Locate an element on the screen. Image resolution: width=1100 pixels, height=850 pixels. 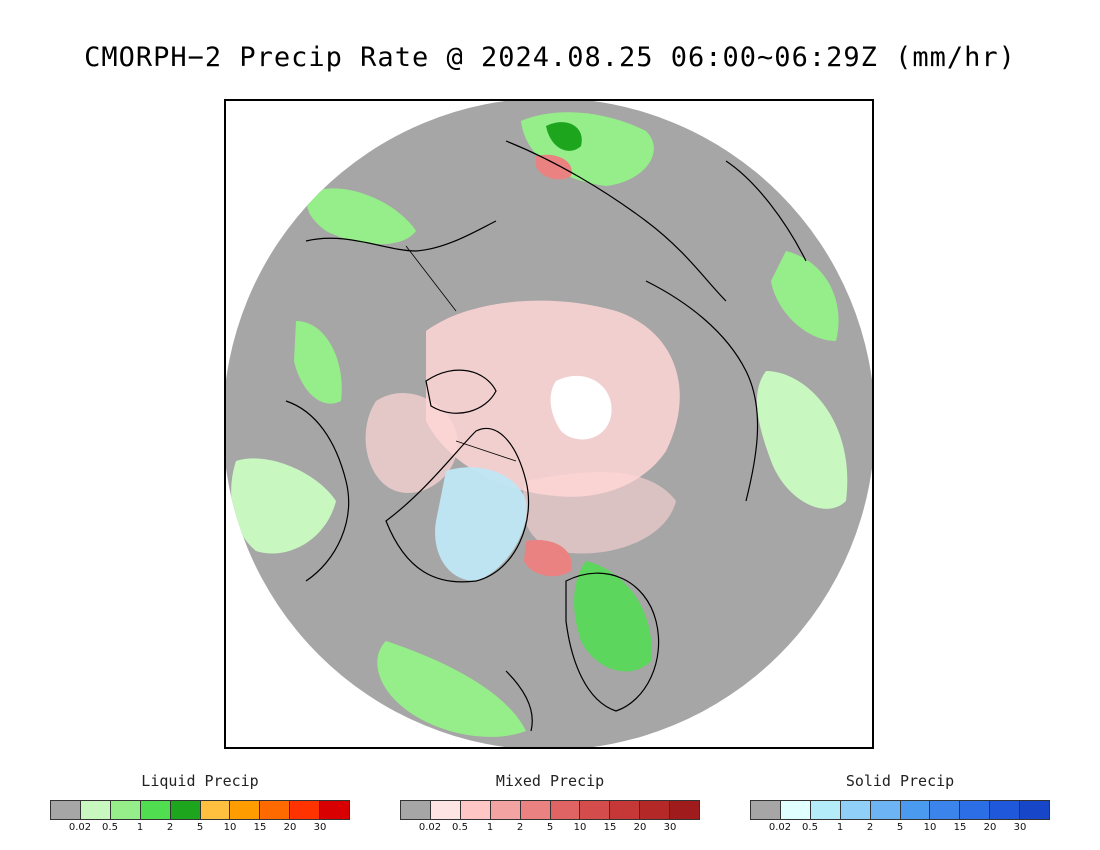
legend-solid-precip: Solid Precip 0.02 0.5 1 2 5 10 15 20 30 is located at coordinates (900, 804).